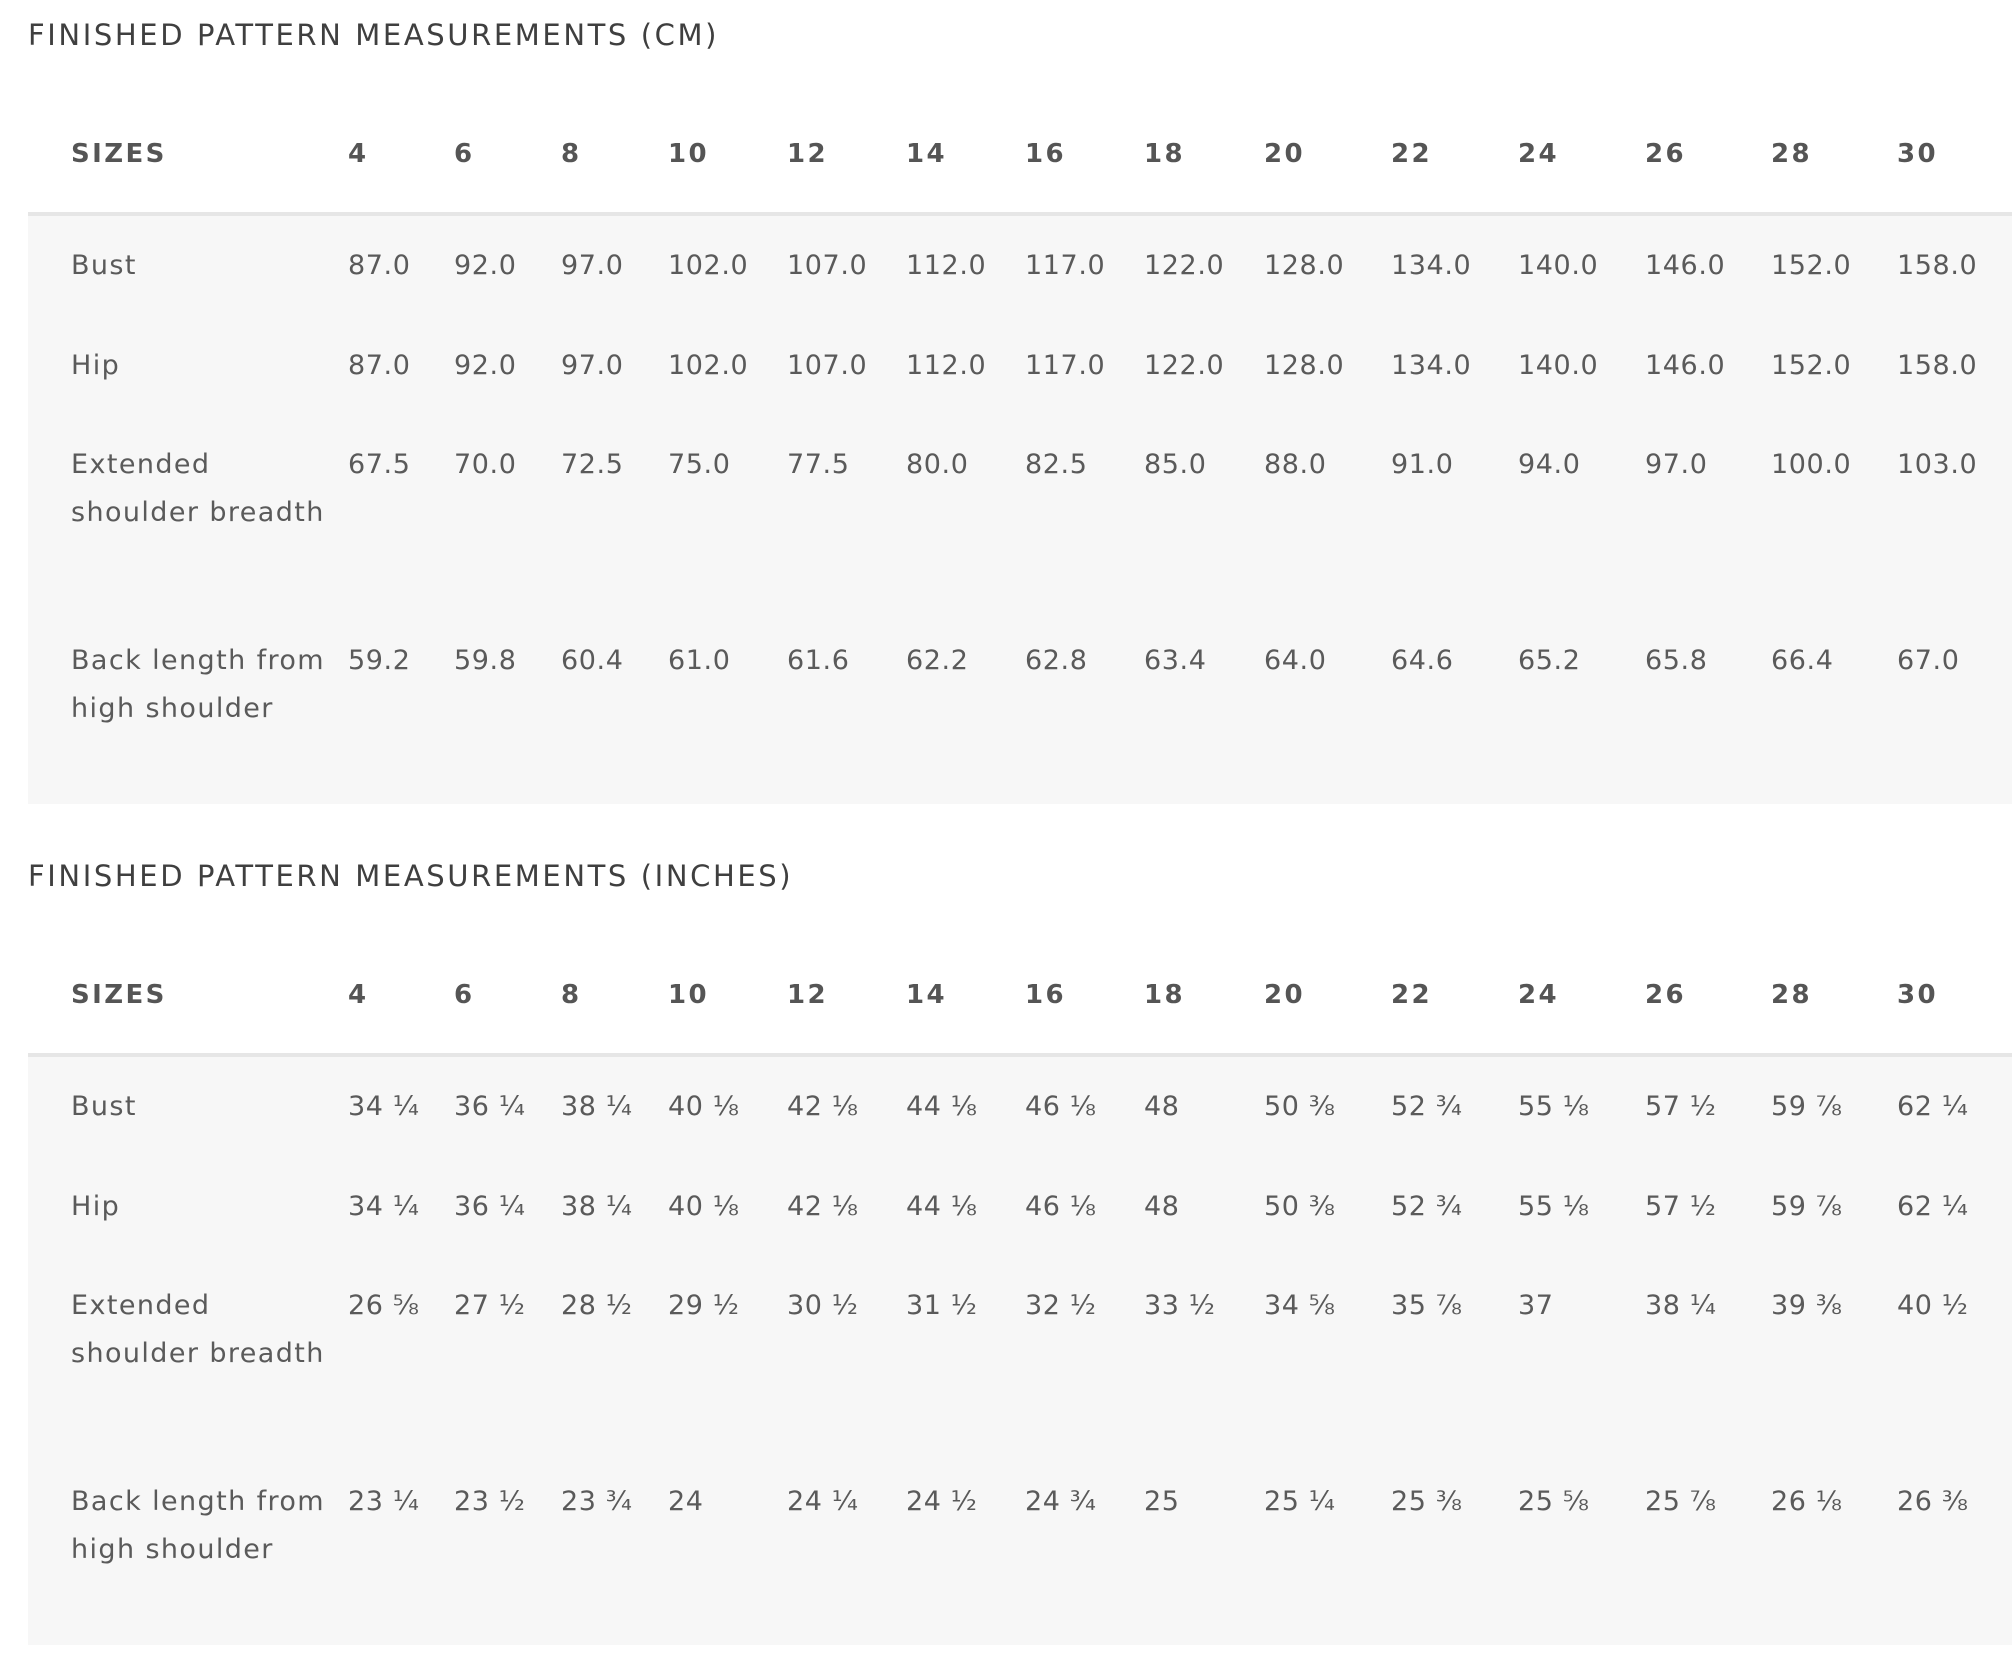 Image resolution: width=2012 pixels, height=1678 pixels. What do you see at coordinates (1175, 660) in the screenshot?
I see `cm-measurement-cell: 63.4` at bounding box center [1175, 660].